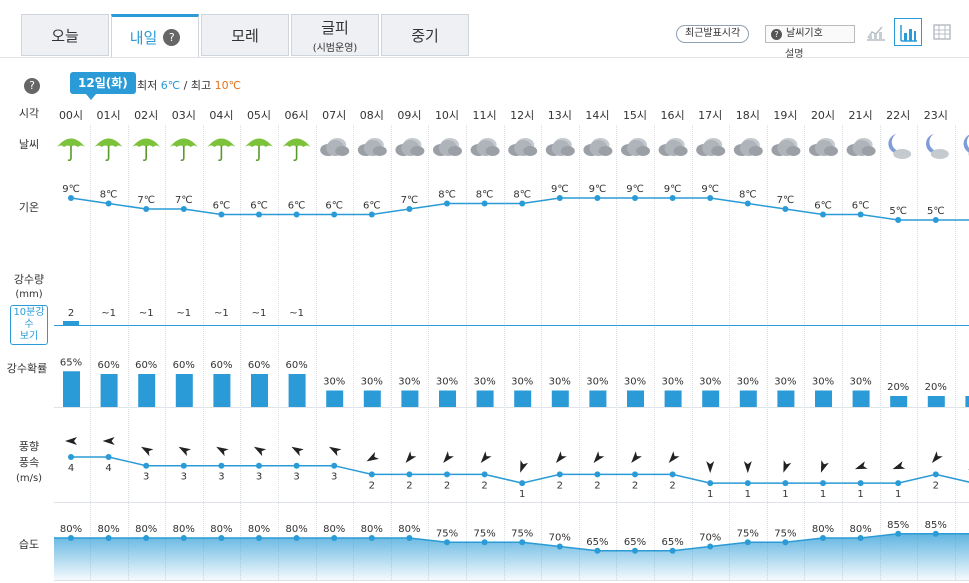 This screenshot has width=969, height=583. What do you see at coordinates (335, 35) in the screenshot?
I see `tab-third-day: 글피 (시범운영)` at bounding box center [335, 35].